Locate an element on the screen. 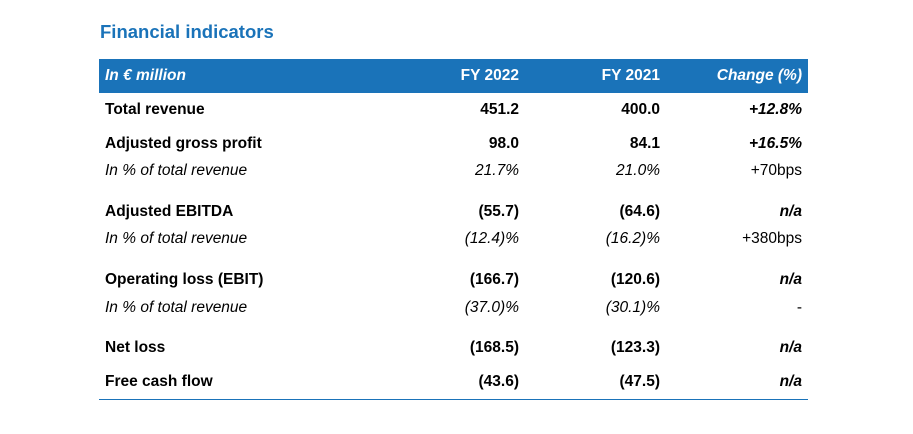 This screenshot has width=913, height=434. column-header-fy2021: FY 2021 is located at coordinates (630, 75).